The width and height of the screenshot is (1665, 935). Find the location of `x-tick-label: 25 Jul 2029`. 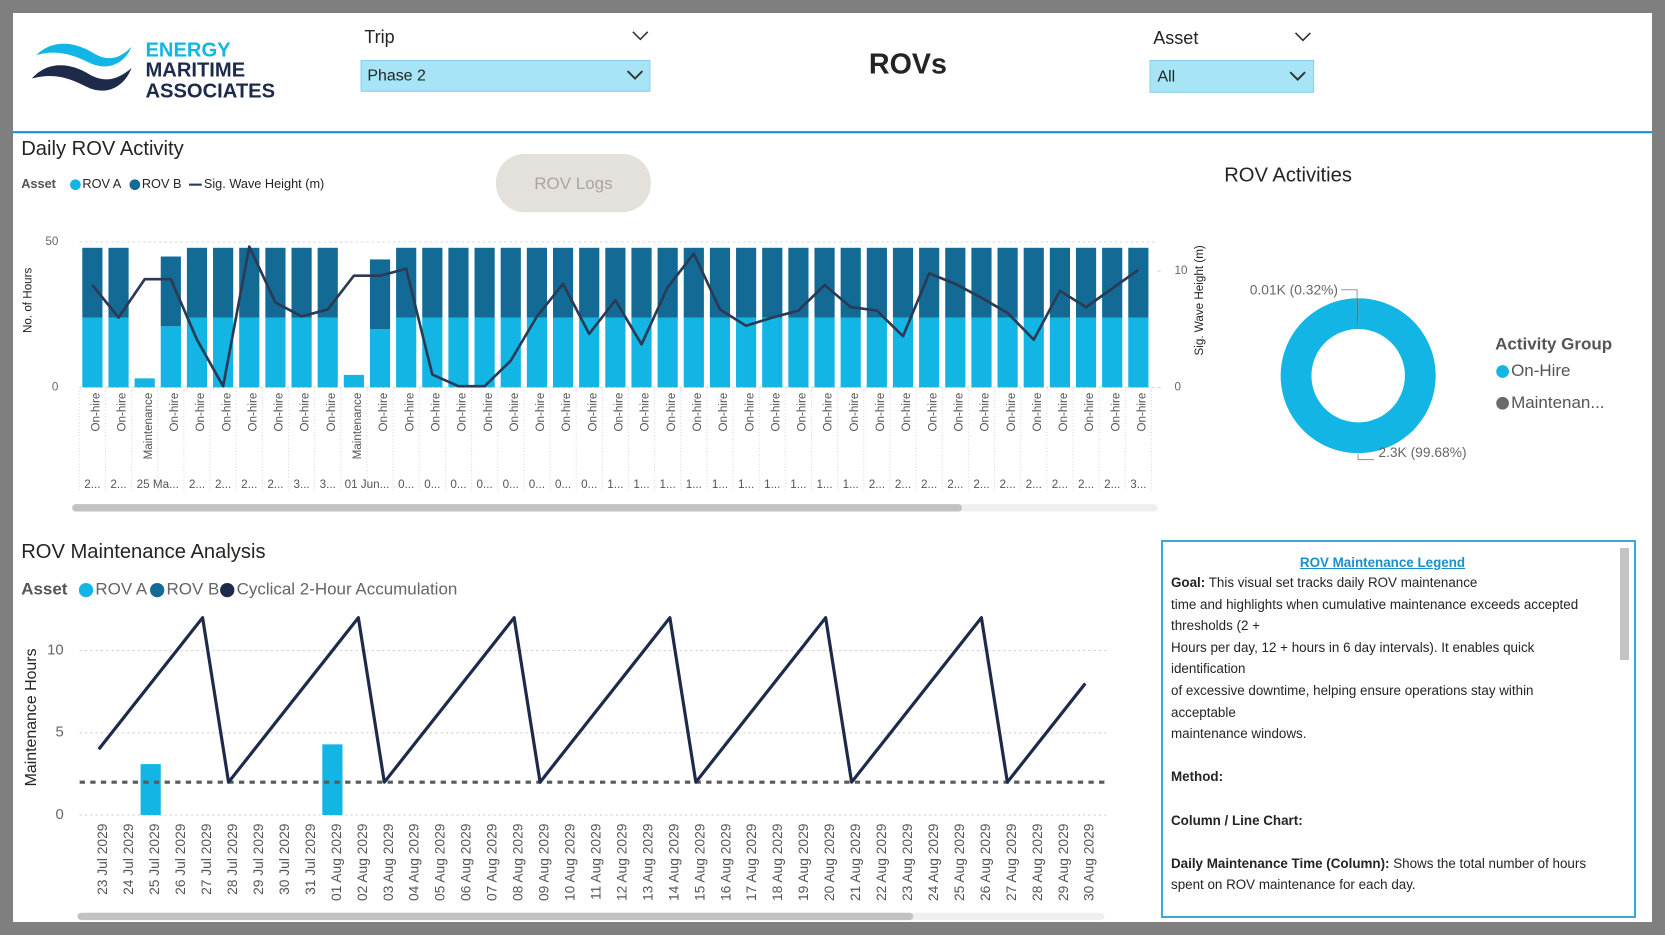

x-tick-label: 25 Jul 2029 is located at coordinates (154, 859).